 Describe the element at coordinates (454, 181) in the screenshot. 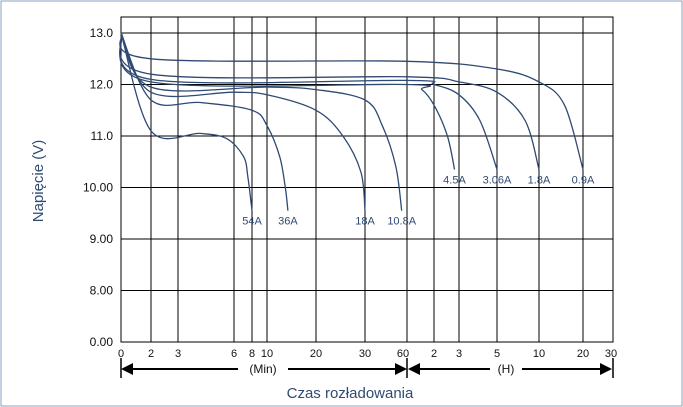

I see `curve-label: 4.5A` at that location.